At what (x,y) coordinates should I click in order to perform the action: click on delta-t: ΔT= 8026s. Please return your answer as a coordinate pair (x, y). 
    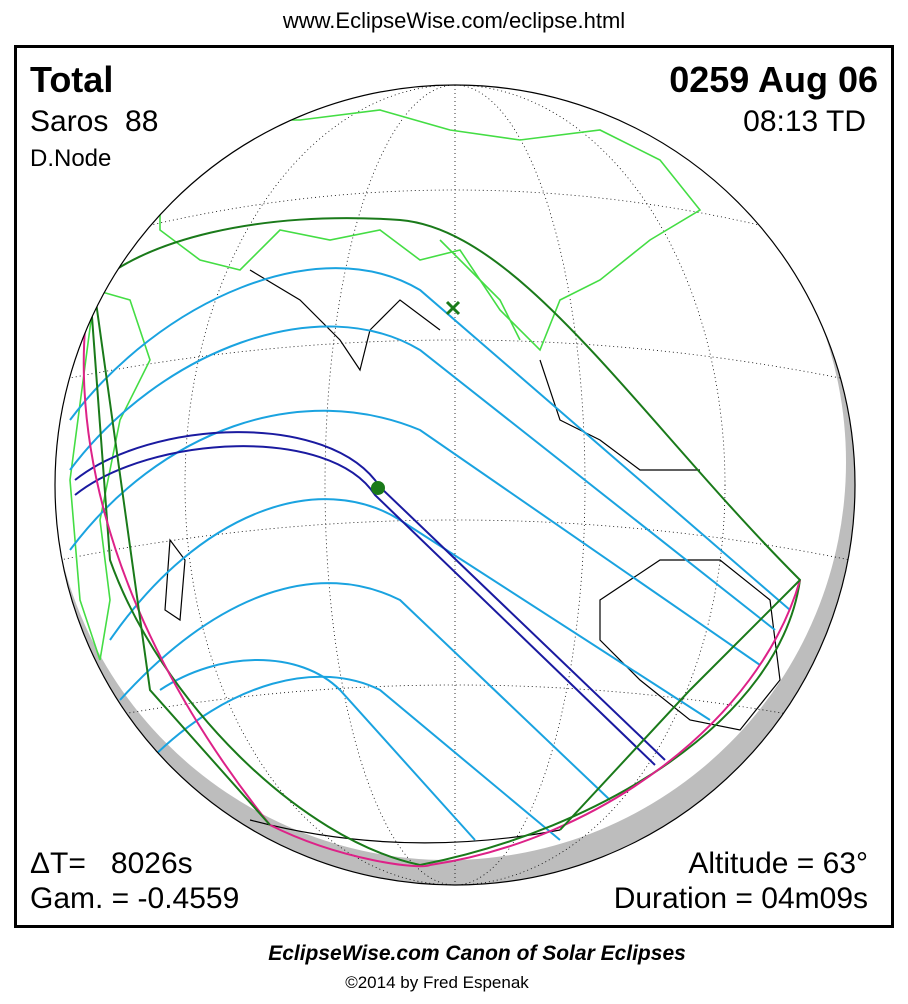
    Looking at the image, I should click on (111, 863).